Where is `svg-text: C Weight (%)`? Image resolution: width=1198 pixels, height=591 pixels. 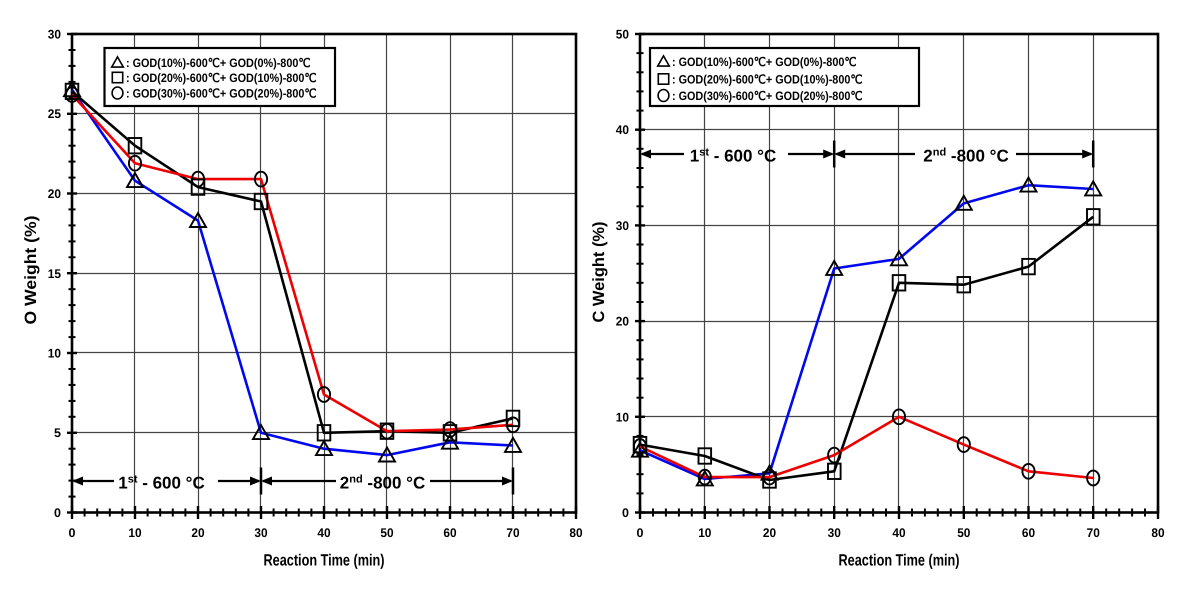 svg-text: C Weight (%) is located at coordinates (599, 272).